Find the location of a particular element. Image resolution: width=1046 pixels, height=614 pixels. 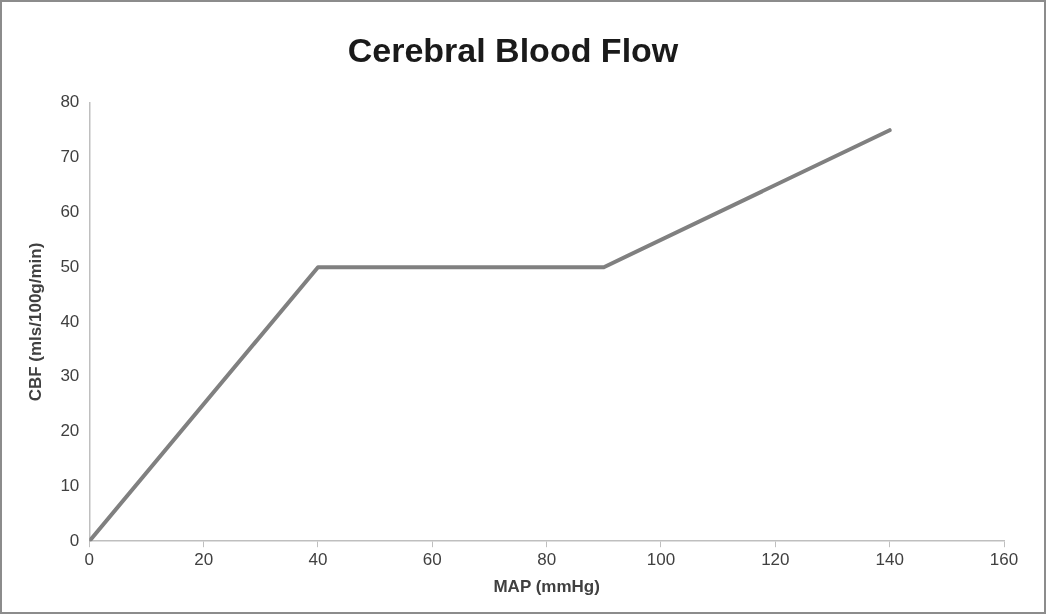

chart-title: Cerebral Blood Flow is located at coordinates (513, 49).